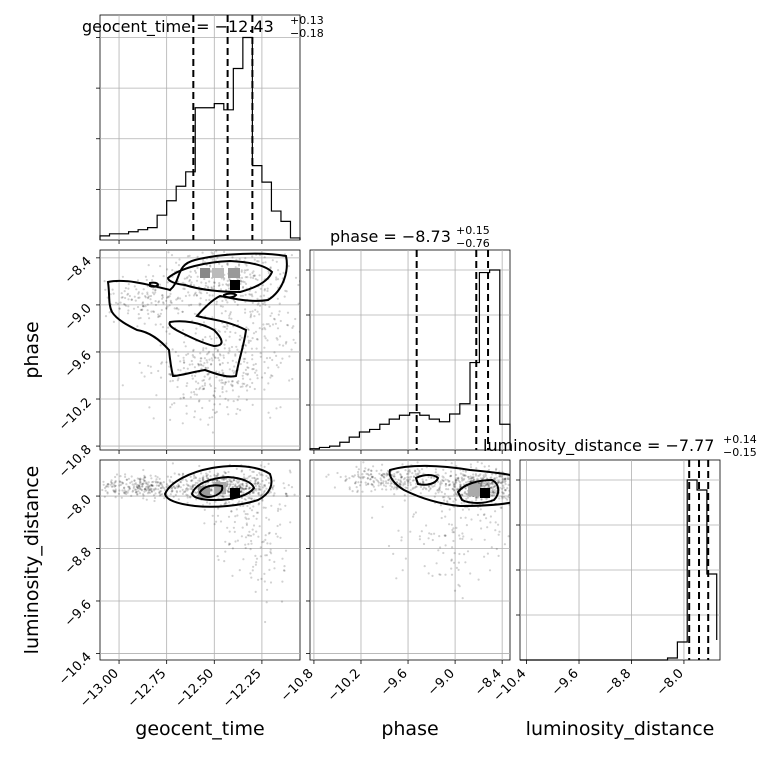  I want to click on density-block, so click(235, 493).